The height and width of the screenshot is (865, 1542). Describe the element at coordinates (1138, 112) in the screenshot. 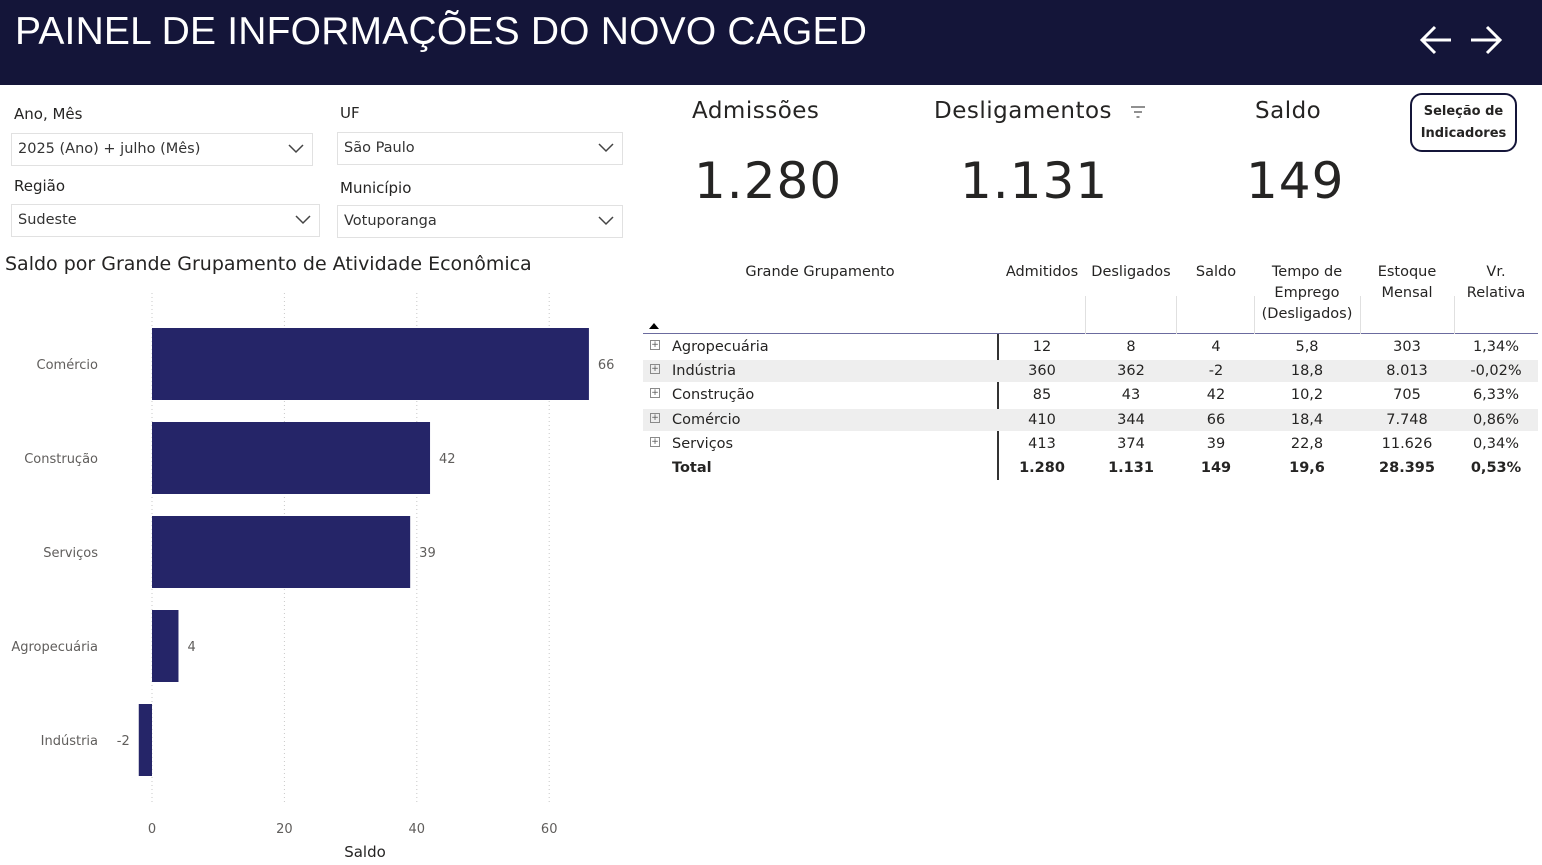

I see `filter-icon` at that location.